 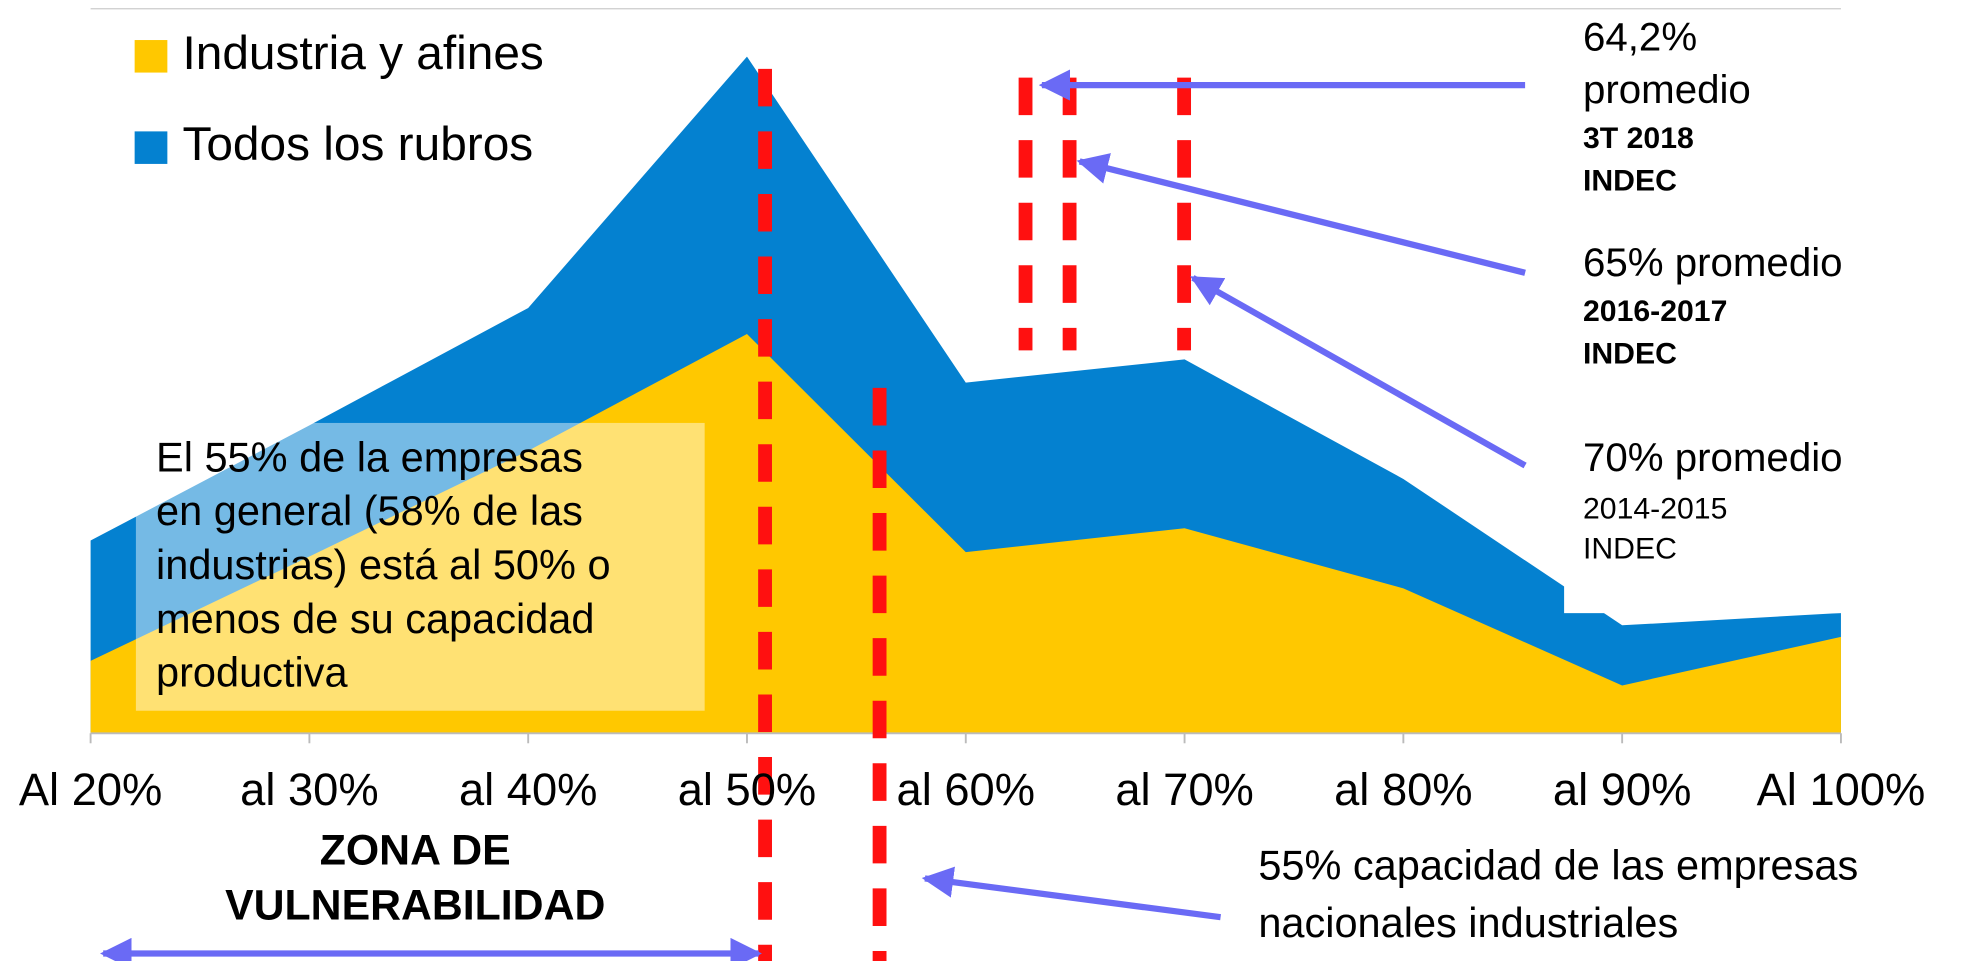 I want to click on annotation: 65% promedio, so click(x=1713, y=262).